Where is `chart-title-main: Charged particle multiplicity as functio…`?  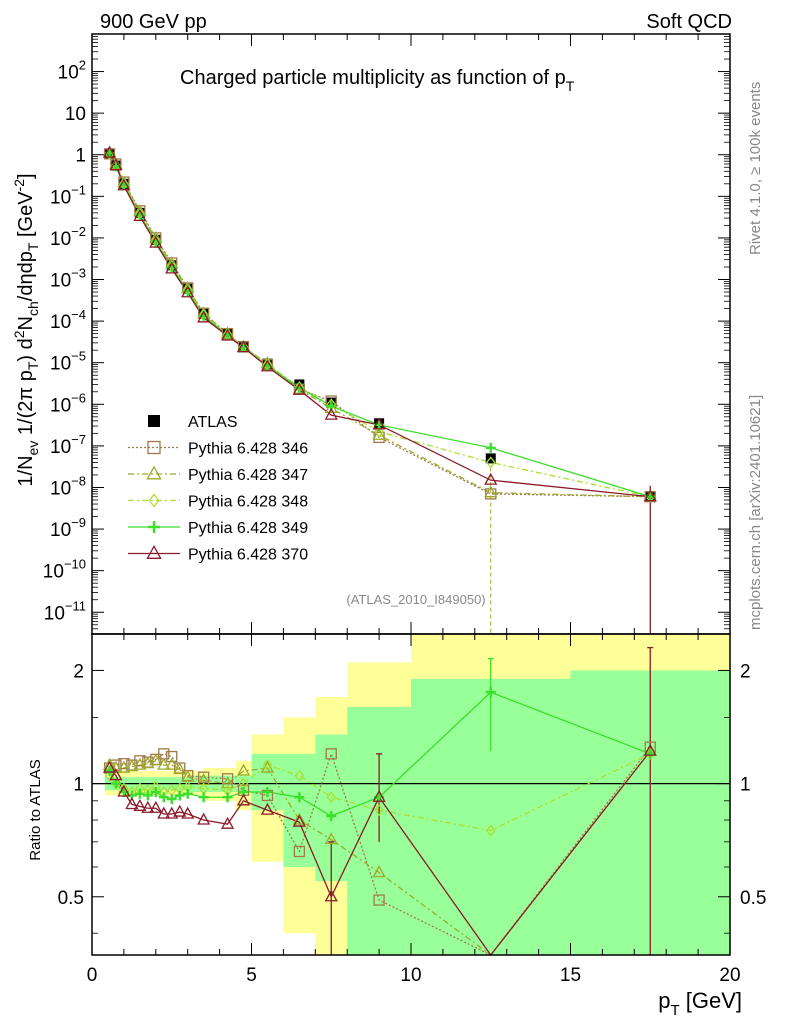
chart-title-main: Charged particle multiplicity as functio… is located at coordinates (373, 78).